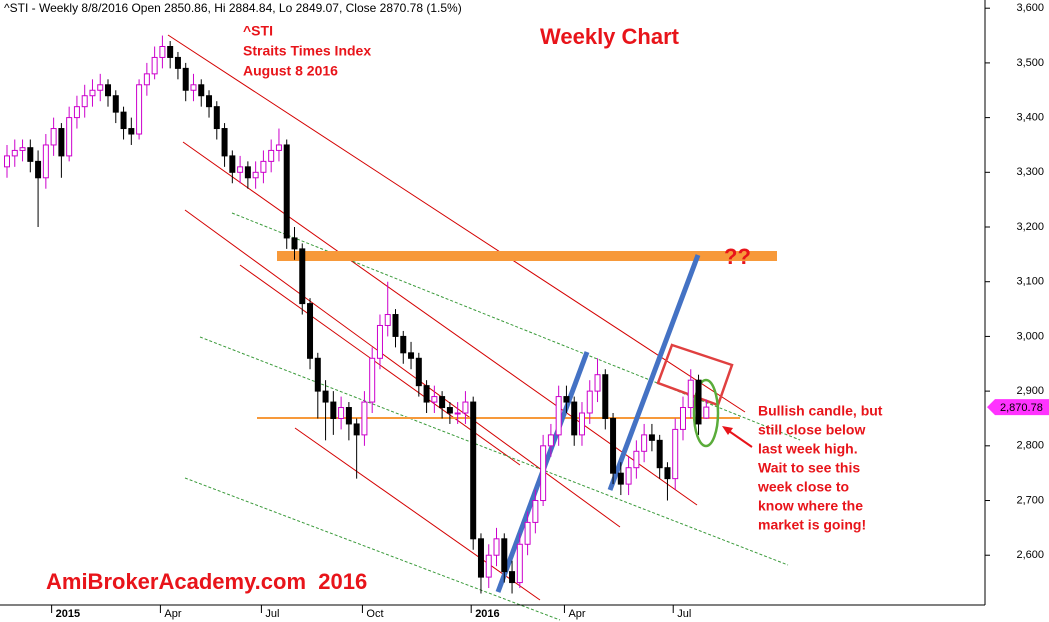  I want to click on x-tick-label: 2016, so click(487, 614).